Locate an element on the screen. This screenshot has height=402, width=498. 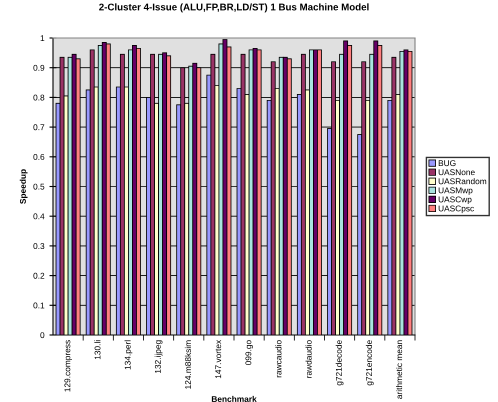
legend-label: UASNone is located at coordinates (456, 172).